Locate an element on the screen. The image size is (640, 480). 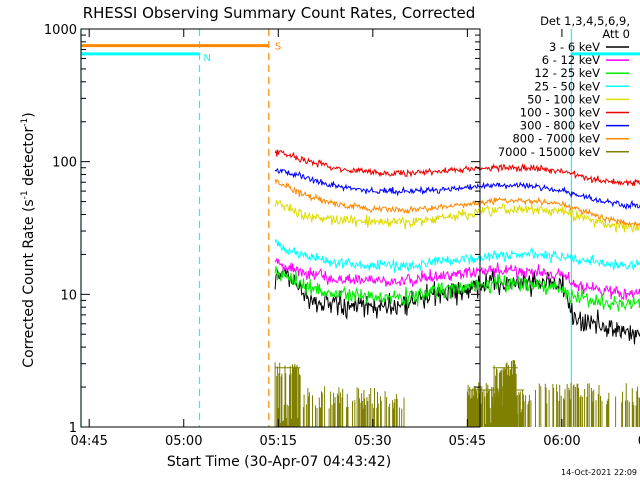
x-tick-label: 05:00 is located at coordinates (183, 441).